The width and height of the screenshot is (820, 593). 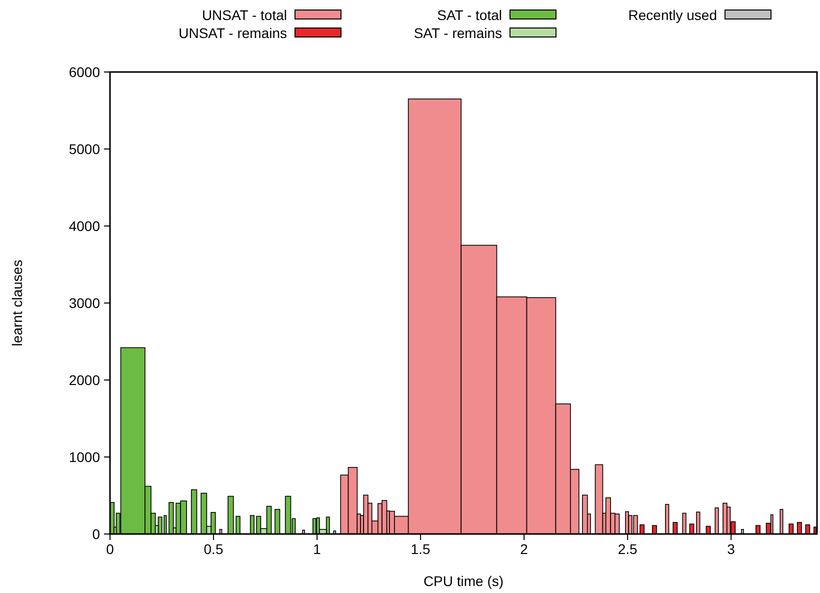 What do you see at coordinates (317, 549) in the screenshot?
I see `x-tick-label: 1` at bounding box center [317, 549].